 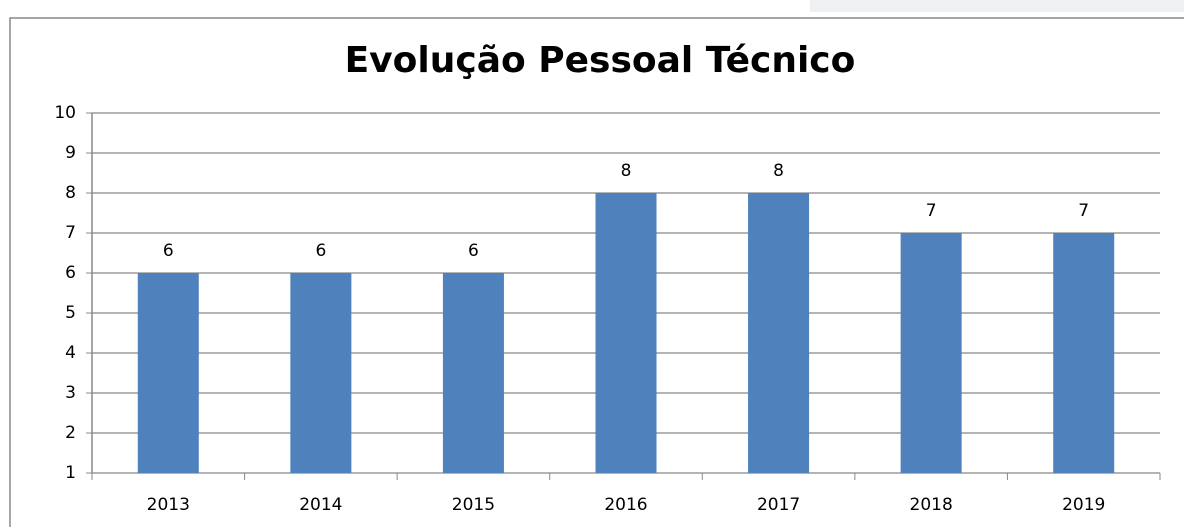 What do you see at coordinates (70, 193) in the screenshot?
I see `y-tick-label: 8` at bounding box center [70, 193].